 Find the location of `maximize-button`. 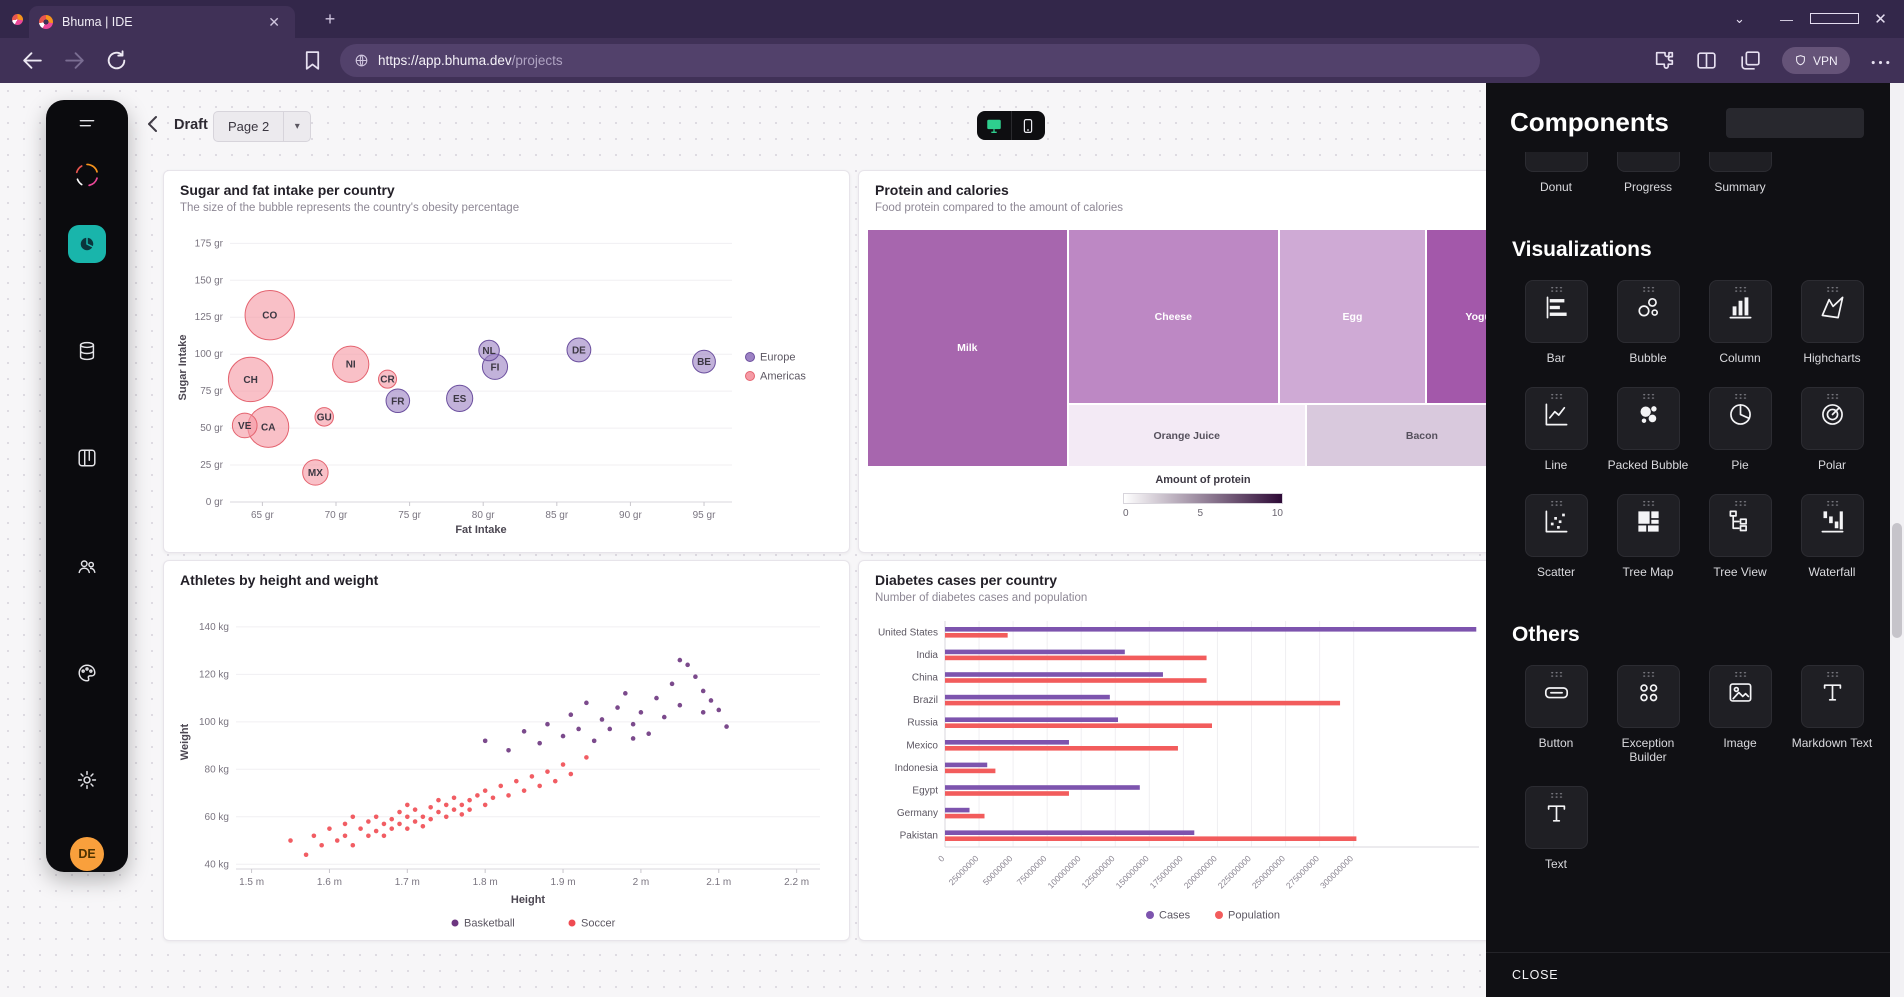

maximize-button is located at coordinates (1834, 19).